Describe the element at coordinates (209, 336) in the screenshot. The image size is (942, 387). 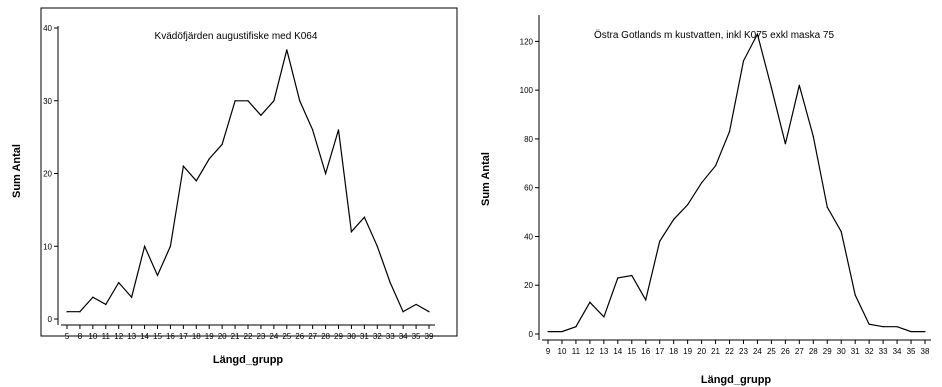
I see `x-tick-label: 19` at that location.